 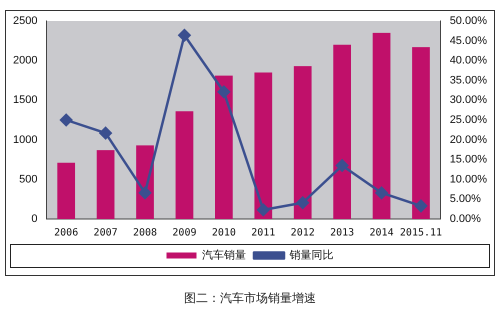 What do you see at coordinates (263, 233) in the screenshot?
I see `x-tick-label: 2011` at bounding box center [263, 233].